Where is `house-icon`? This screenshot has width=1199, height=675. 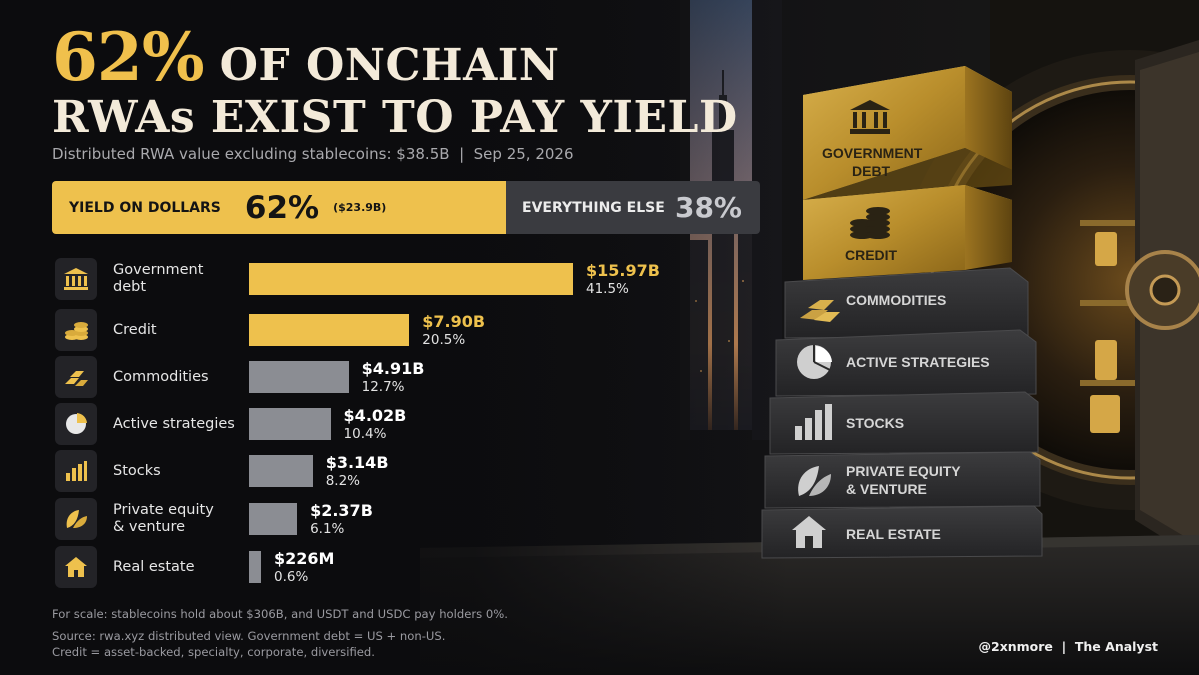
house-icon is located at coordinates (76, 567).